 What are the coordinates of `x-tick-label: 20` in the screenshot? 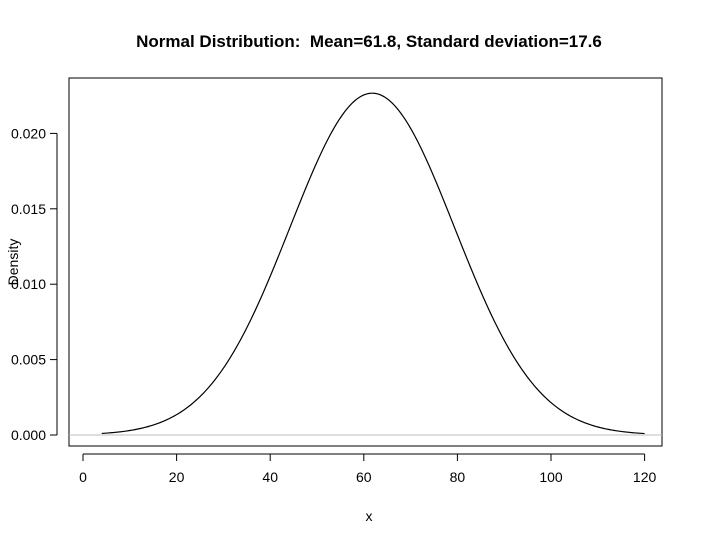 It's located at (177, 477).